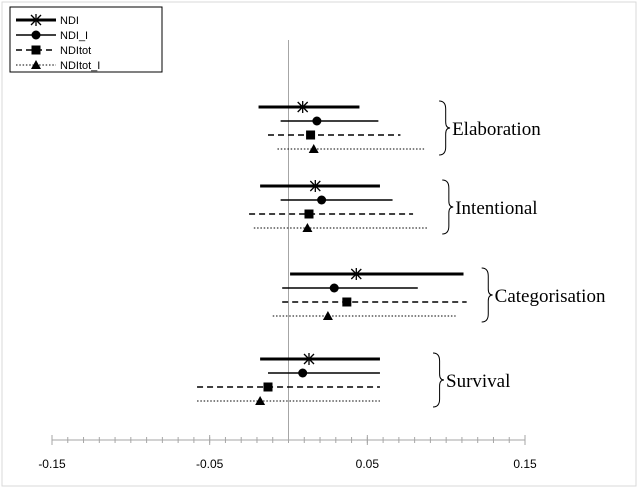 Image resolution: width=638 pixels, height=488 pixels. Describe the element at coordinates (496, 129) in the screenshot. I see `group-label-elaboration: Elaboration` at that location.